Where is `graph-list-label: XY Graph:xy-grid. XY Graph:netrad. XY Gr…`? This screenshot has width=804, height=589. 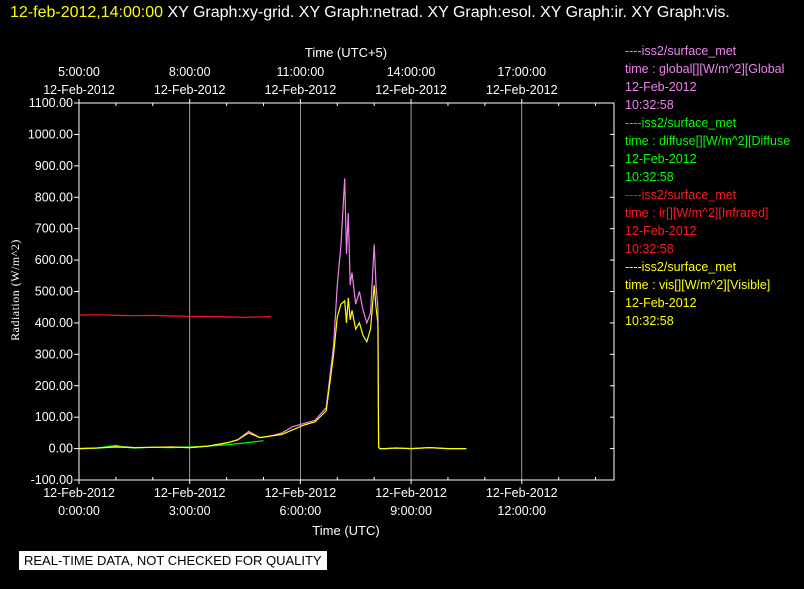
graph-list-label: XY Graph:xy-grid. XY Graph:netrad. XY Gr… is located at coordinates (448, 12).